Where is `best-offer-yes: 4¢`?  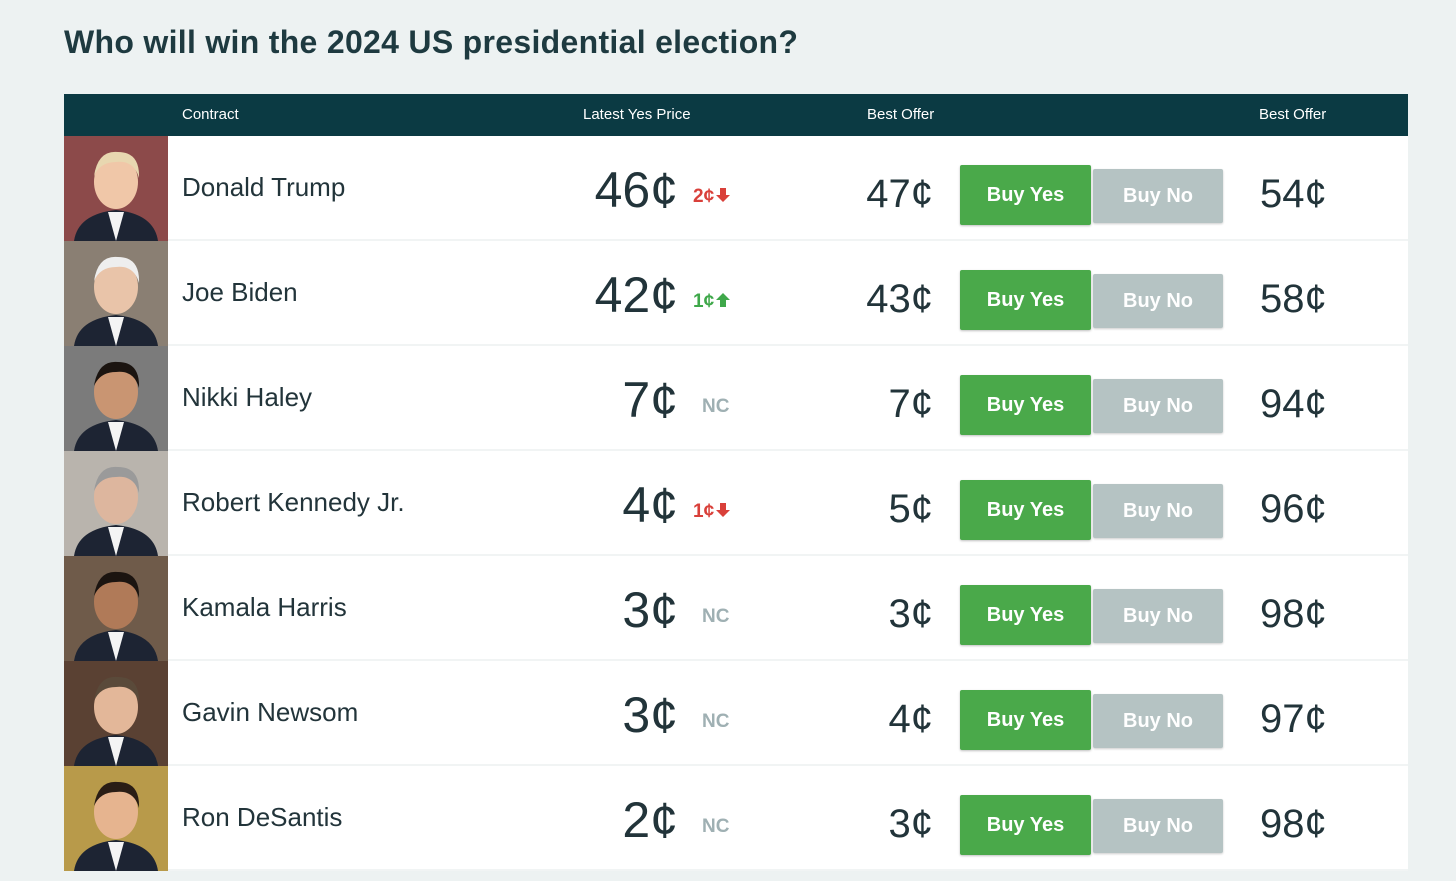
best-offer-yes: 4¢ is located at coordinates (911, 719).